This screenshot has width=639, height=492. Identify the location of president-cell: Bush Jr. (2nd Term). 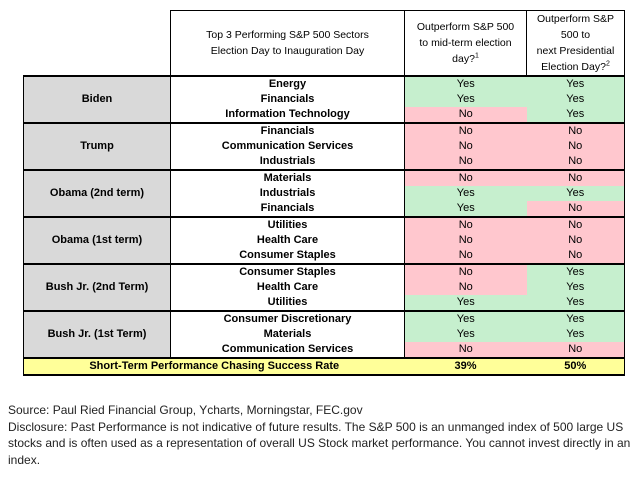
(97, 287).